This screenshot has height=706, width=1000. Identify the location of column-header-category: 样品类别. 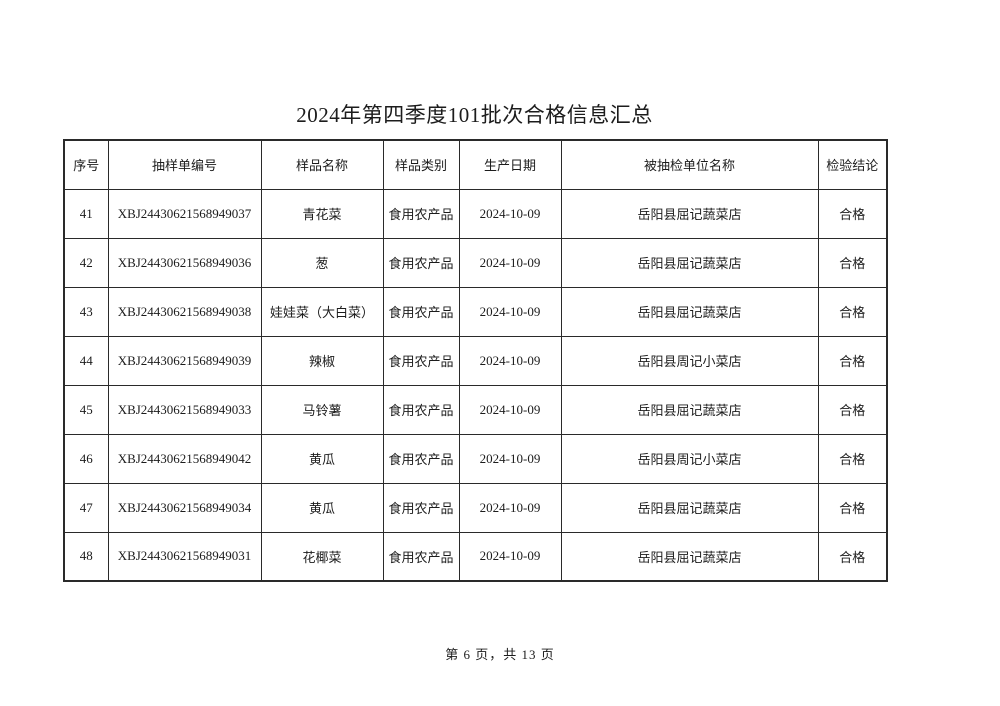
(421, 164).